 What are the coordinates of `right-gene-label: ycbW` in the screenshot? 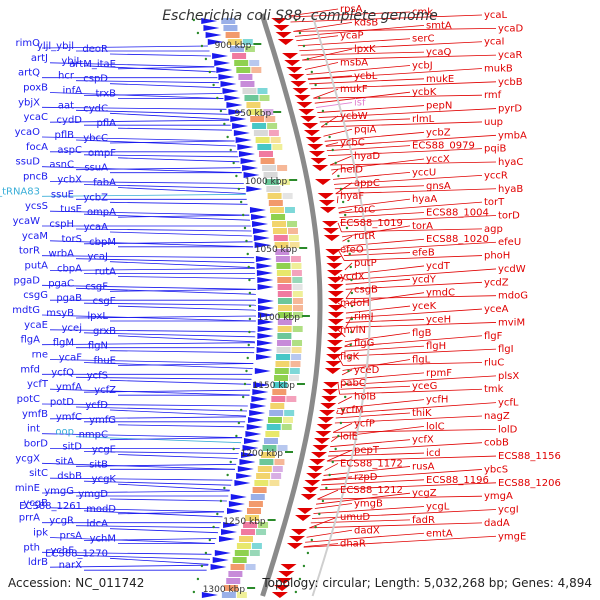 It's located at (354, 116).